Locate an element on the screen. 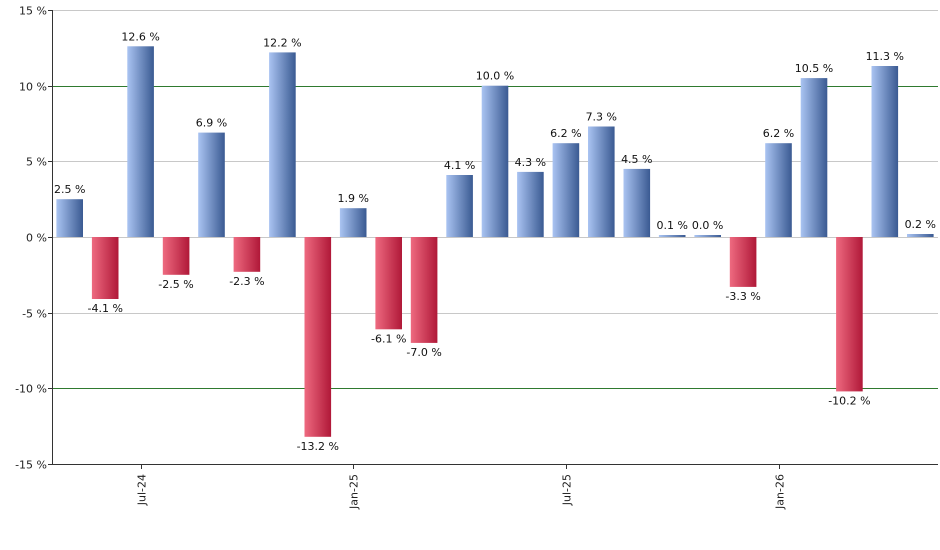 The height and width of the screenshot is (550, 940). data-label: 0.1 % is located at coordinates (671, 225).